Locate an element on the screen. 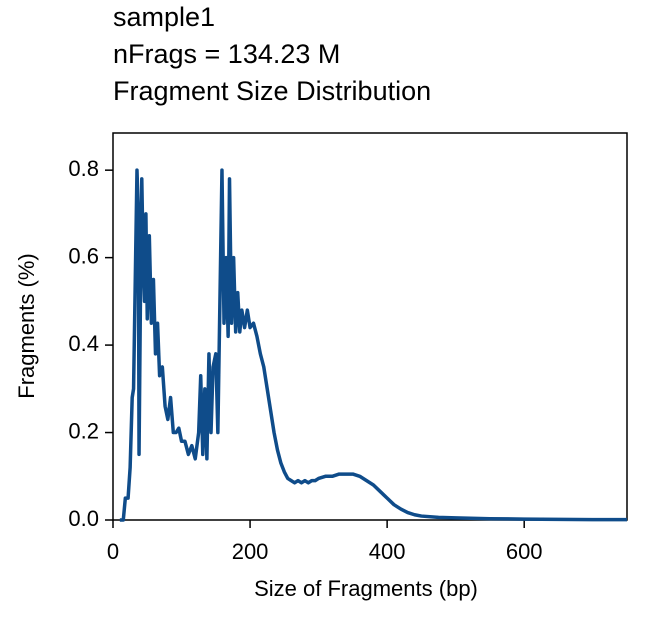  y-tick-label: 0.8 is located at coordinates (83, 168).